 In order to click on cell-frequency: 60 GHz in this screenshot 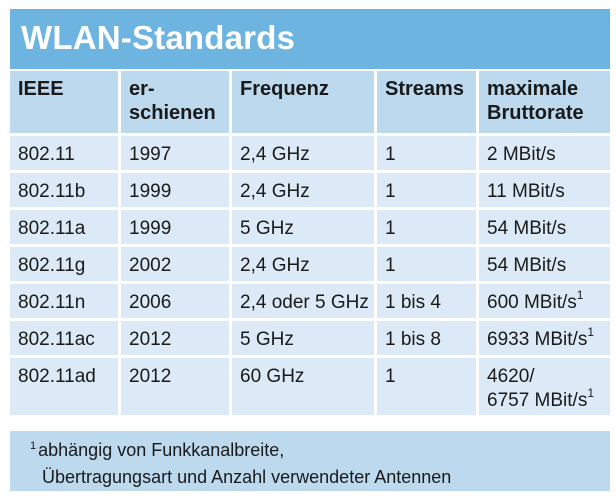, I will do `click(304, 388)`.